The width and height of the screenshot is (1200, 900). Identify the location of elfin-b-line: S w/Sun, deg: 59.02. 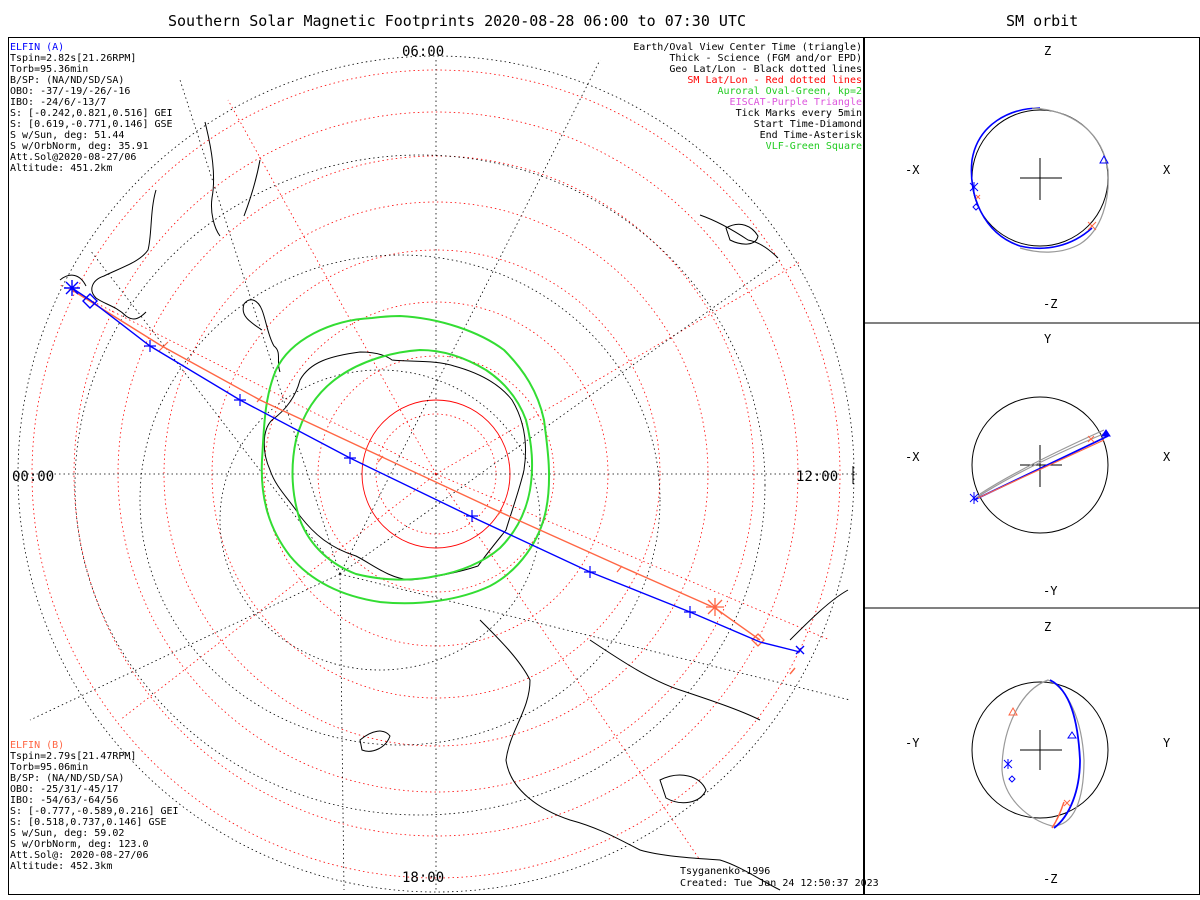
(67, 833).